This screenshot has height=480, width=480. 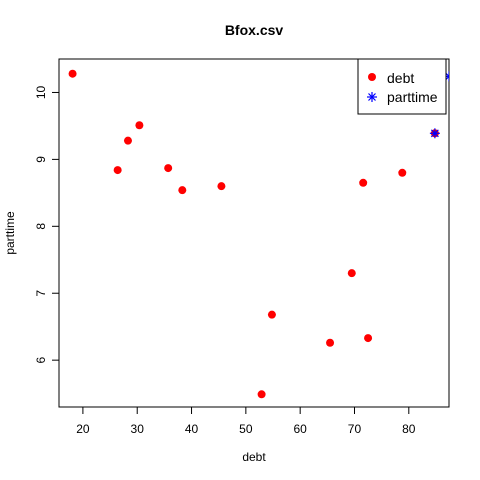 I want to click on chart-title: Bfox.csv, so click(x=254, y=30).